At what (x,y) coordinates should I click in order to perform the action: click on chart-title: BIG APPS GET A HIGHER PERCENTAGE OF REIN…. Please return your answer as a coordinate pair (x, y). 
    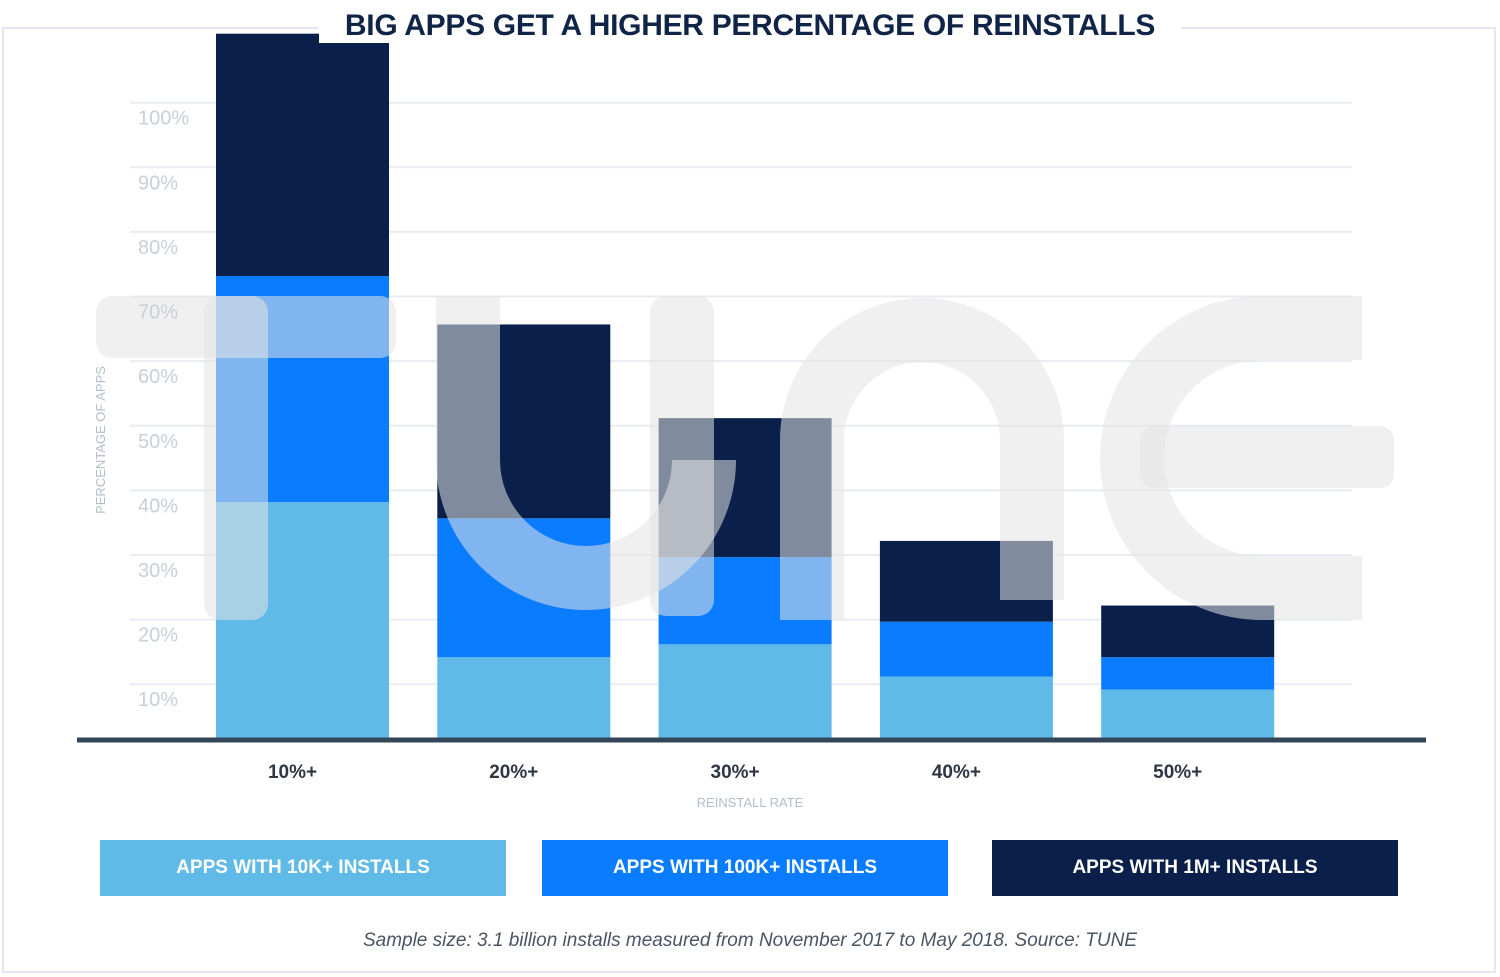
    Looking at the image, I should click on (750, 26).